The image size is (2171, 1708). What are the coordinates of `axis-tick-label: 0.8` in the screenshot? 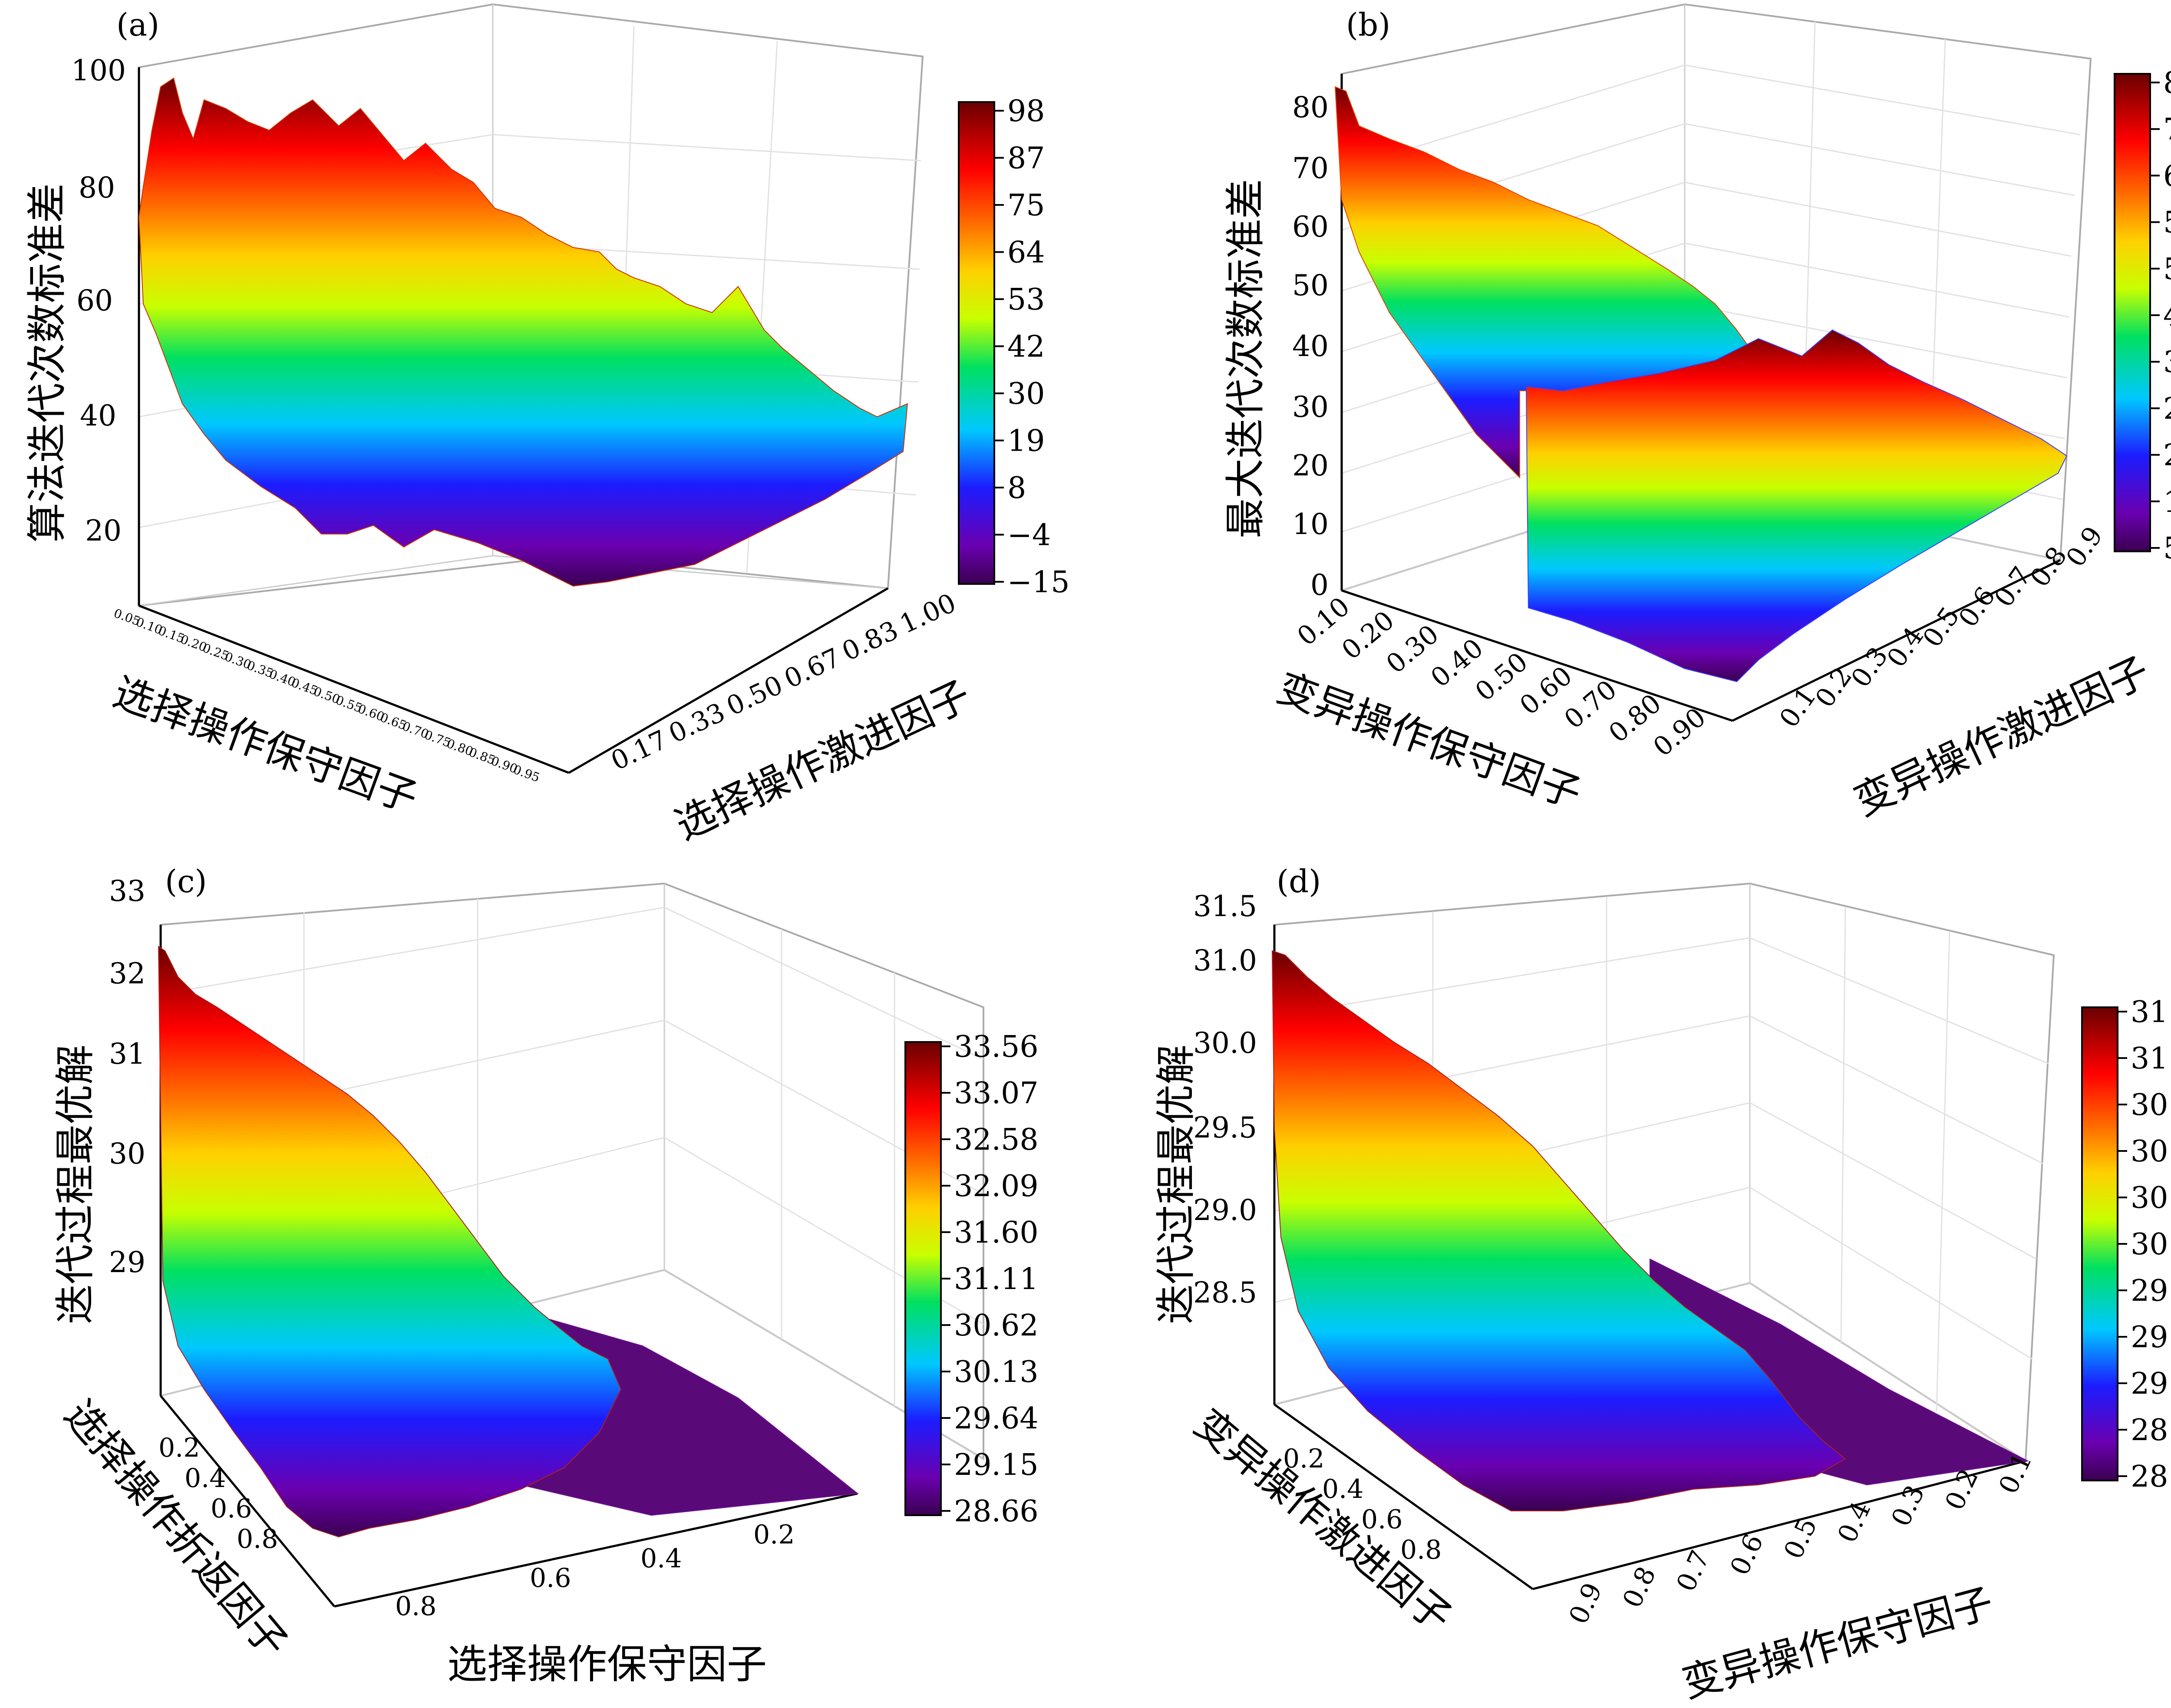 It's located at (1639, 1587).